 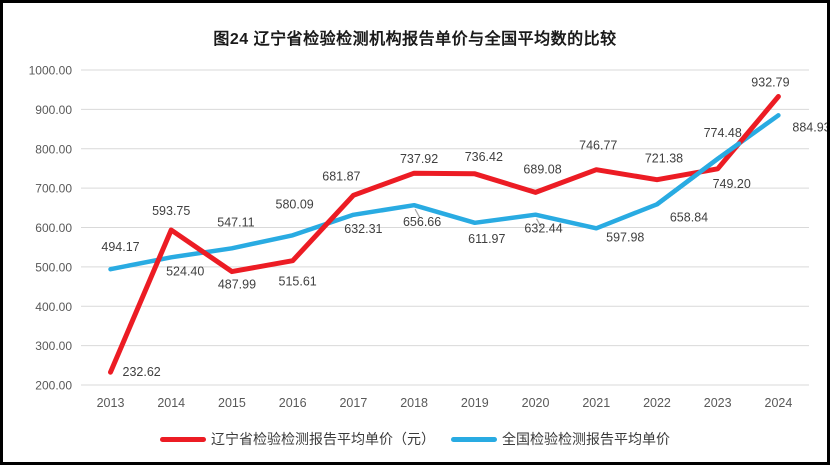 I want to click on x-axis-tick-label: 2023, so click(x=718, y=403).